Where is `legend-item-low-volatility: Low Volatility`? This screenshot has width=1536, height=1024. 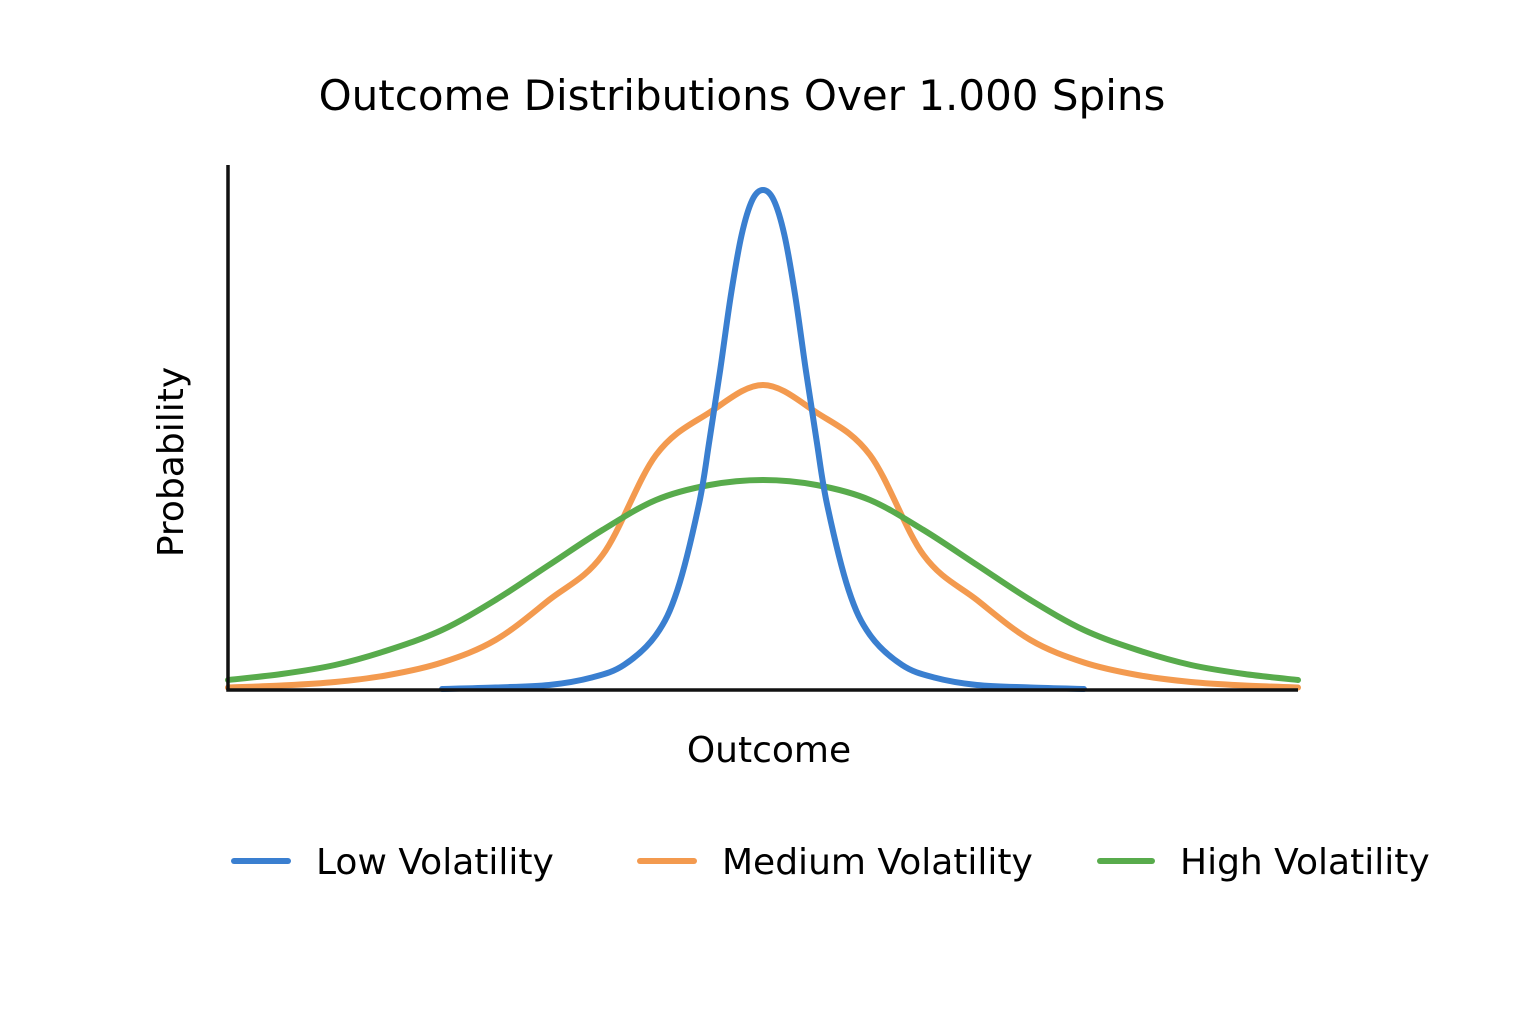 legend-item-low-volatility: Low Volatility is located at coordinates (392, 862).